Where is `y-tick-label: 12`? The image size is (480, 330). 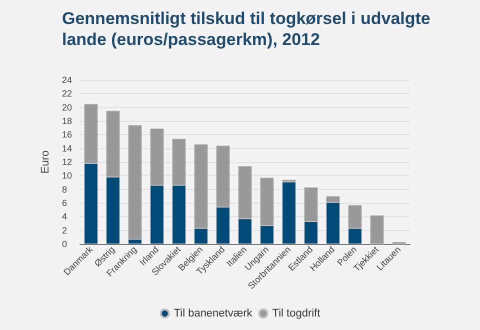 y-tick-label: 12 is located at coordinates (67, 162).